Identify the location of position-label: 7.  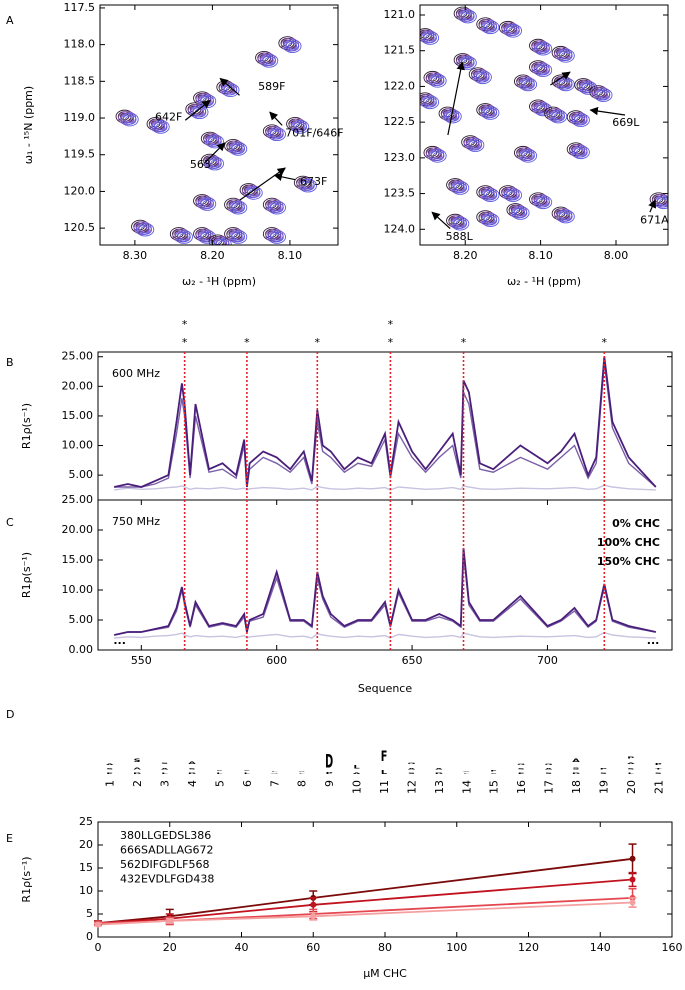
(274, 783).